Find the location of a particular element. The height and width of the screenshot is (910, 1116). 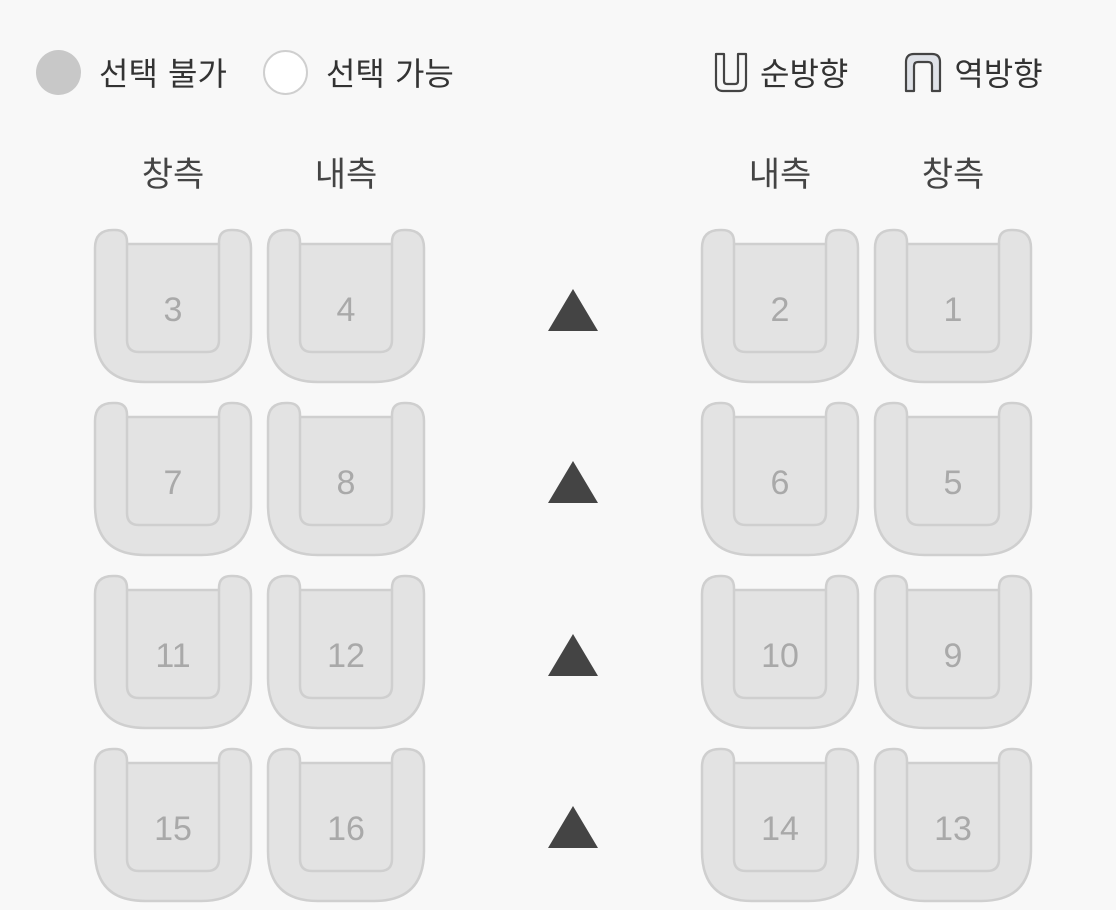

seat-left-window: 15 is located at coordinates (173, 825).